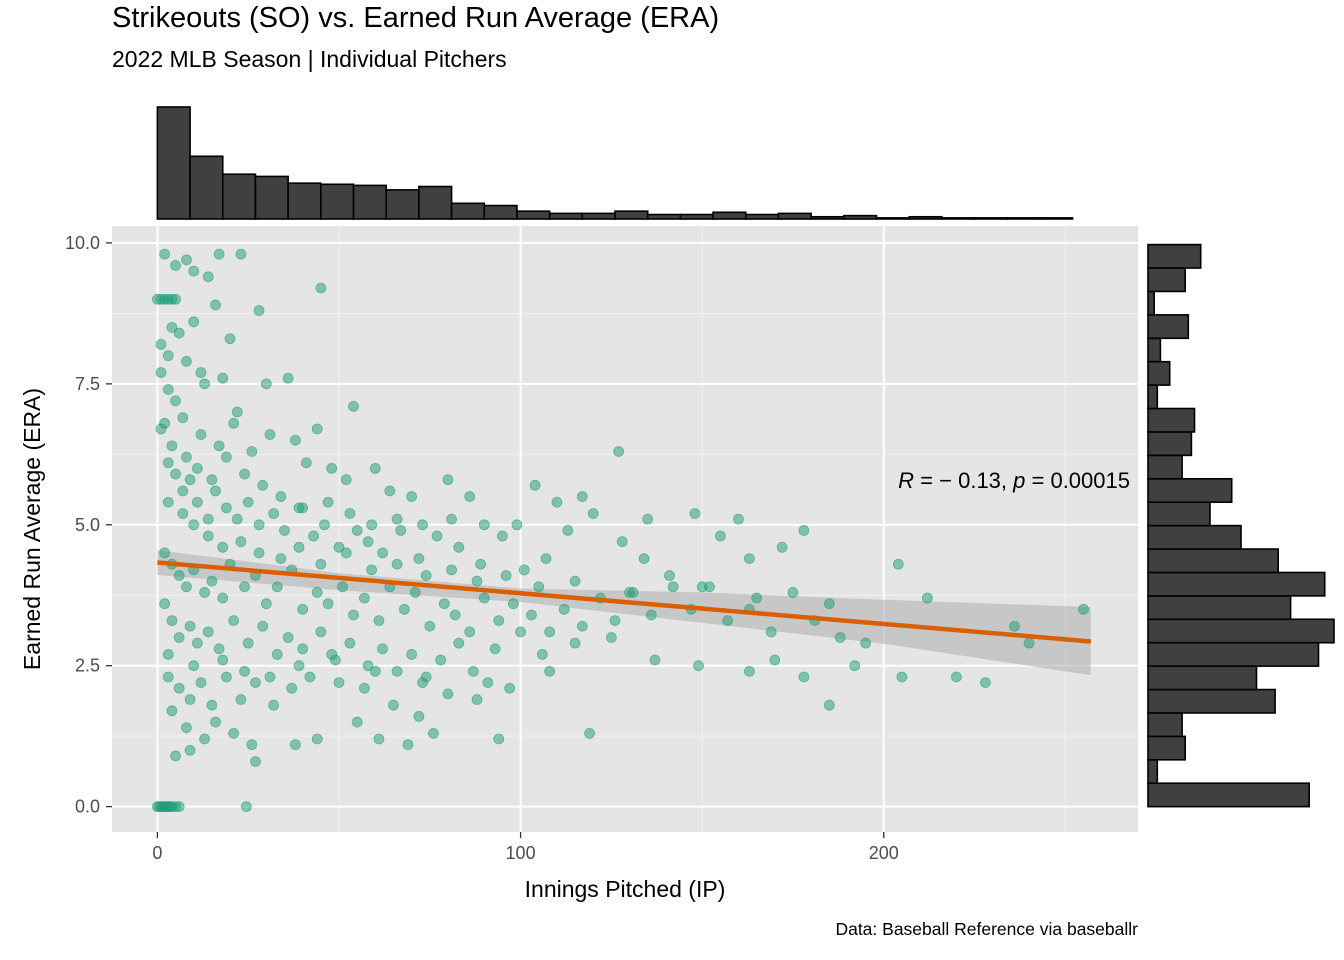  What do you see at coordinates (87, 525) in the screenshot?
I see `y-tick-label: 5.0` at bounding box center [87, 525].